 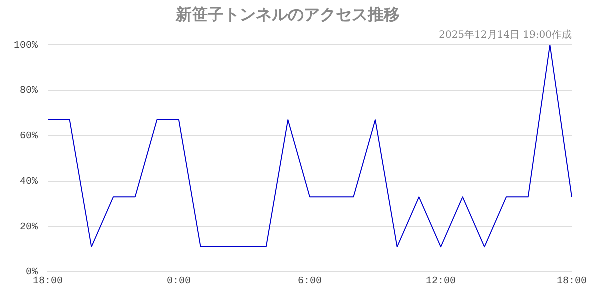 I want to click on x-tick-label: 0:00, so click(x=179, y=282).